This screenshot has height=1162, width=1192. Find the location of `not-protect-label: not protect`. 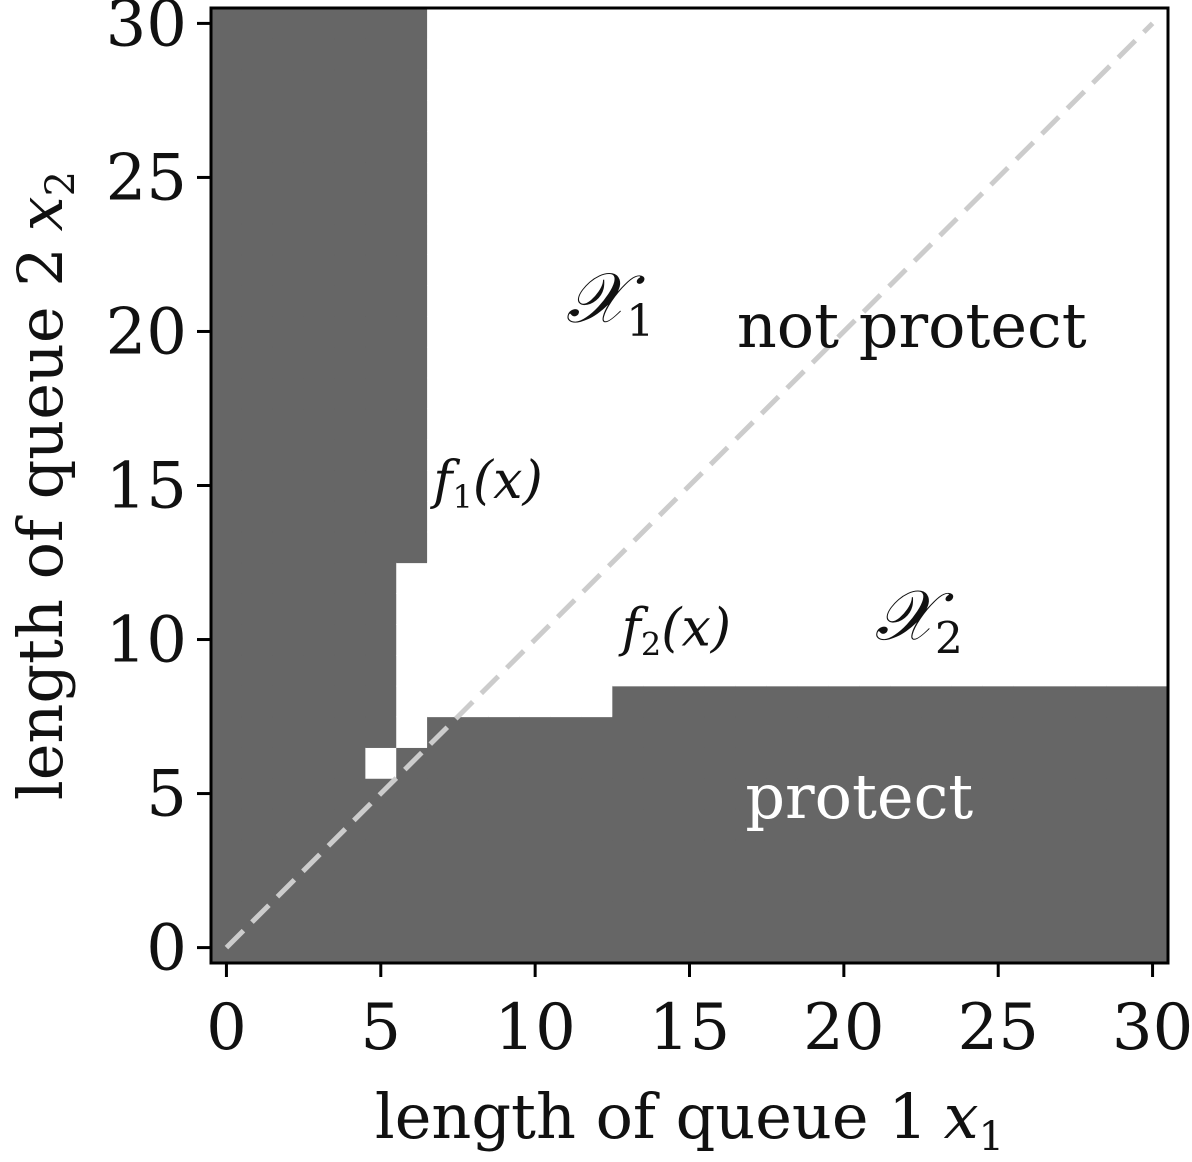

not-protect-label: not protect is located at coordinates (912, 325).